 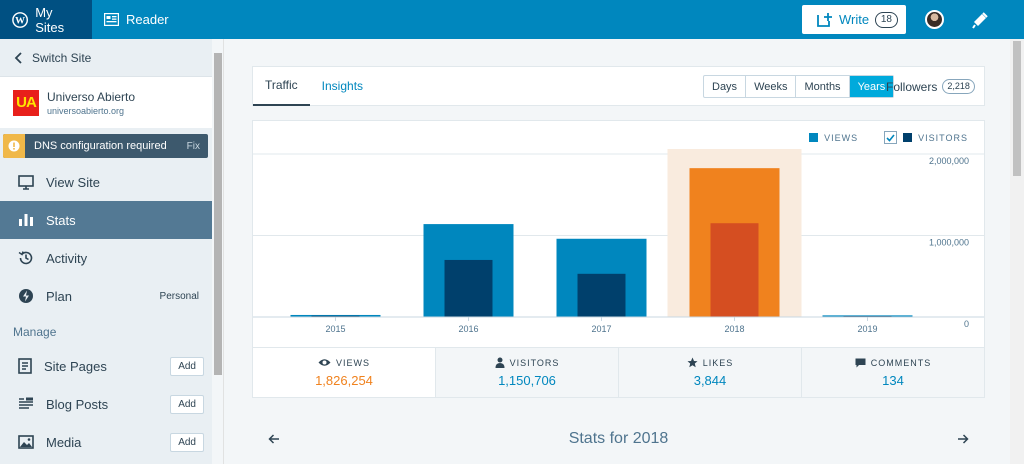 I want to click on dns-fix-link: Fix, so click(x=193, y=146).